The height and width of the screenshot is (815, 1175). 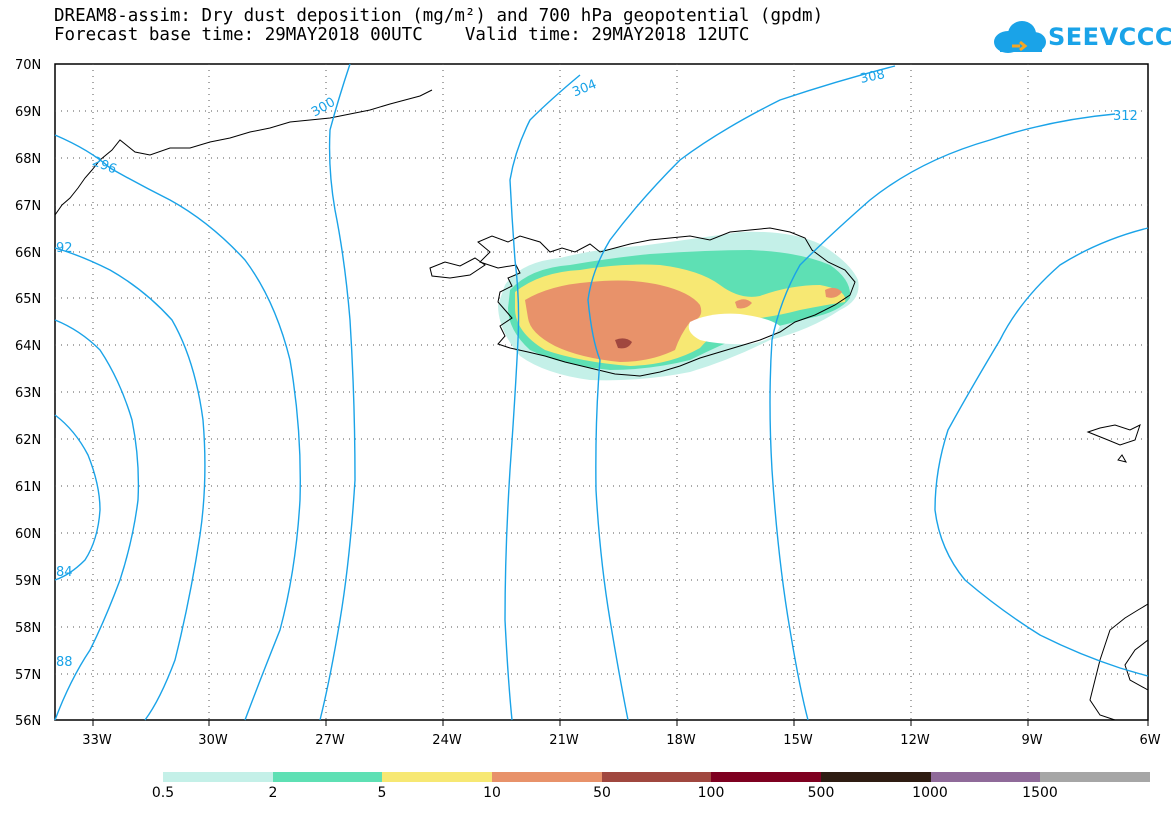 What do you see at coordinates (28, 346) in the screenshot?
I see `lat-label-64n: 64N` at bounding box center [28, 346].